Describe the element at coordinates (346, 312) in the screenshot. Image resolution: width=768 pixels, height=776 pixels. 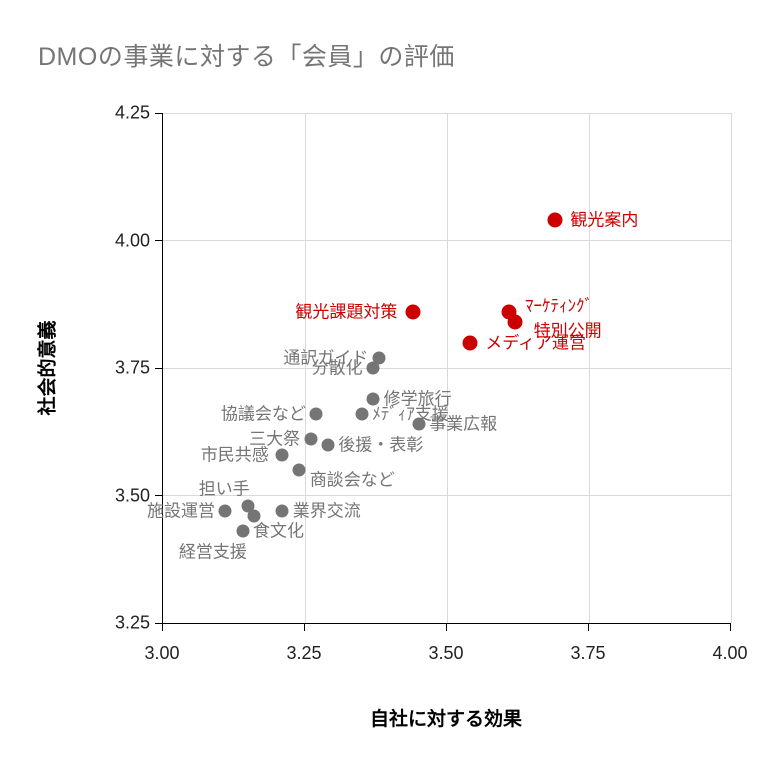
I see `data-point-label: 観光課題対策` at that location.